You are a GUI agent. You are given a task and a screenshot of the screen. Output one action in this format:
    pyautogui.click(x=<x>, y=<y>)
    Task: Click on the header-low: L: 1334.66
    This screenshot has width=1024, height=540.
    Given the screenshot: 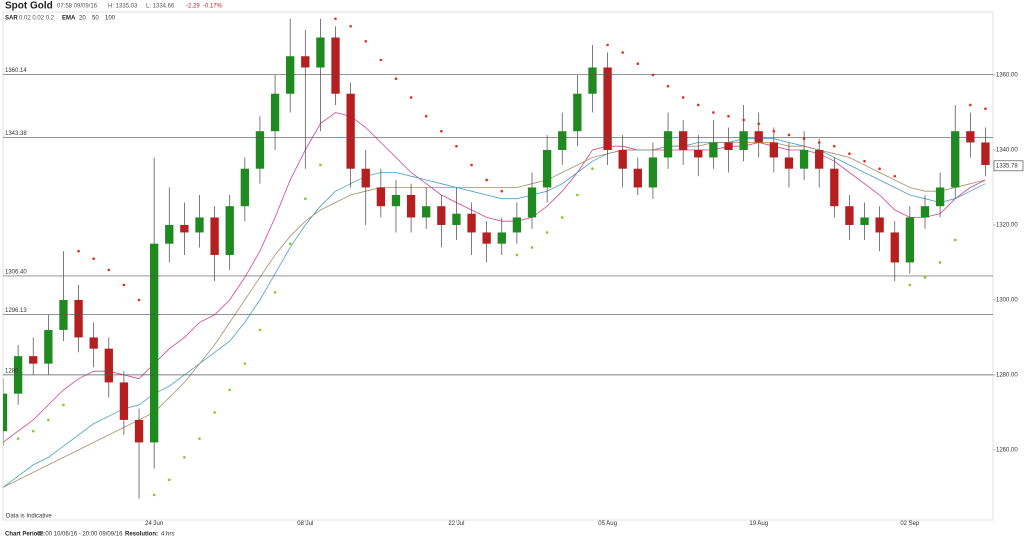 What is the action you would take?
    pyautogui.click(x=160, y=7)
    